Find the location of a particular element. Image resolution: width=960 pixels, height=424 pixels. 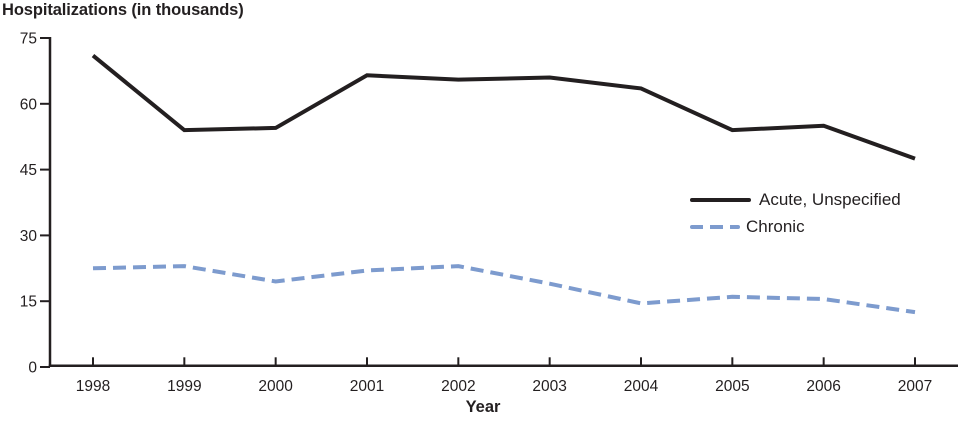

x-tick-label: 1999 is located at coordinates (184, 386).